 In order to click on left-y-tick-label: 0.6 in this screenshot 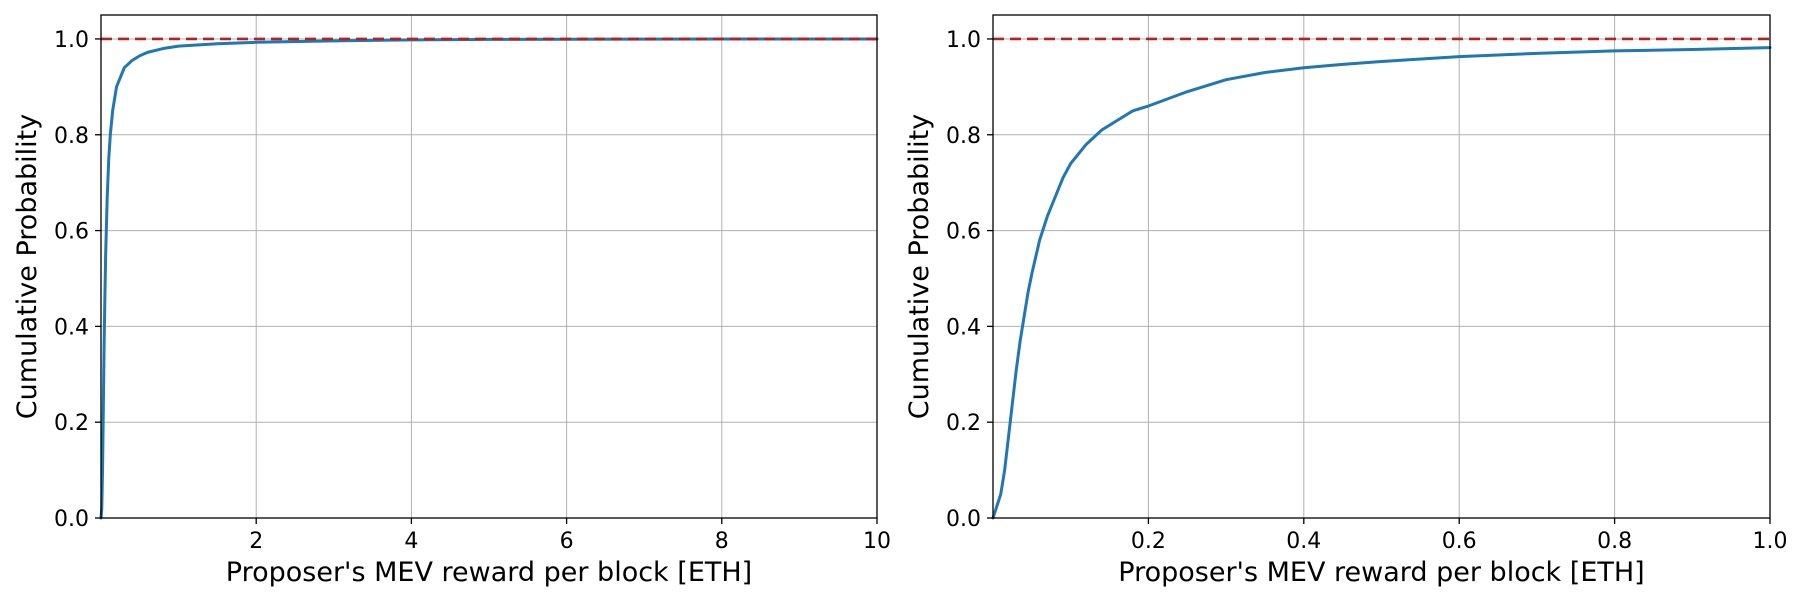, I will do `click(71, 232)`.